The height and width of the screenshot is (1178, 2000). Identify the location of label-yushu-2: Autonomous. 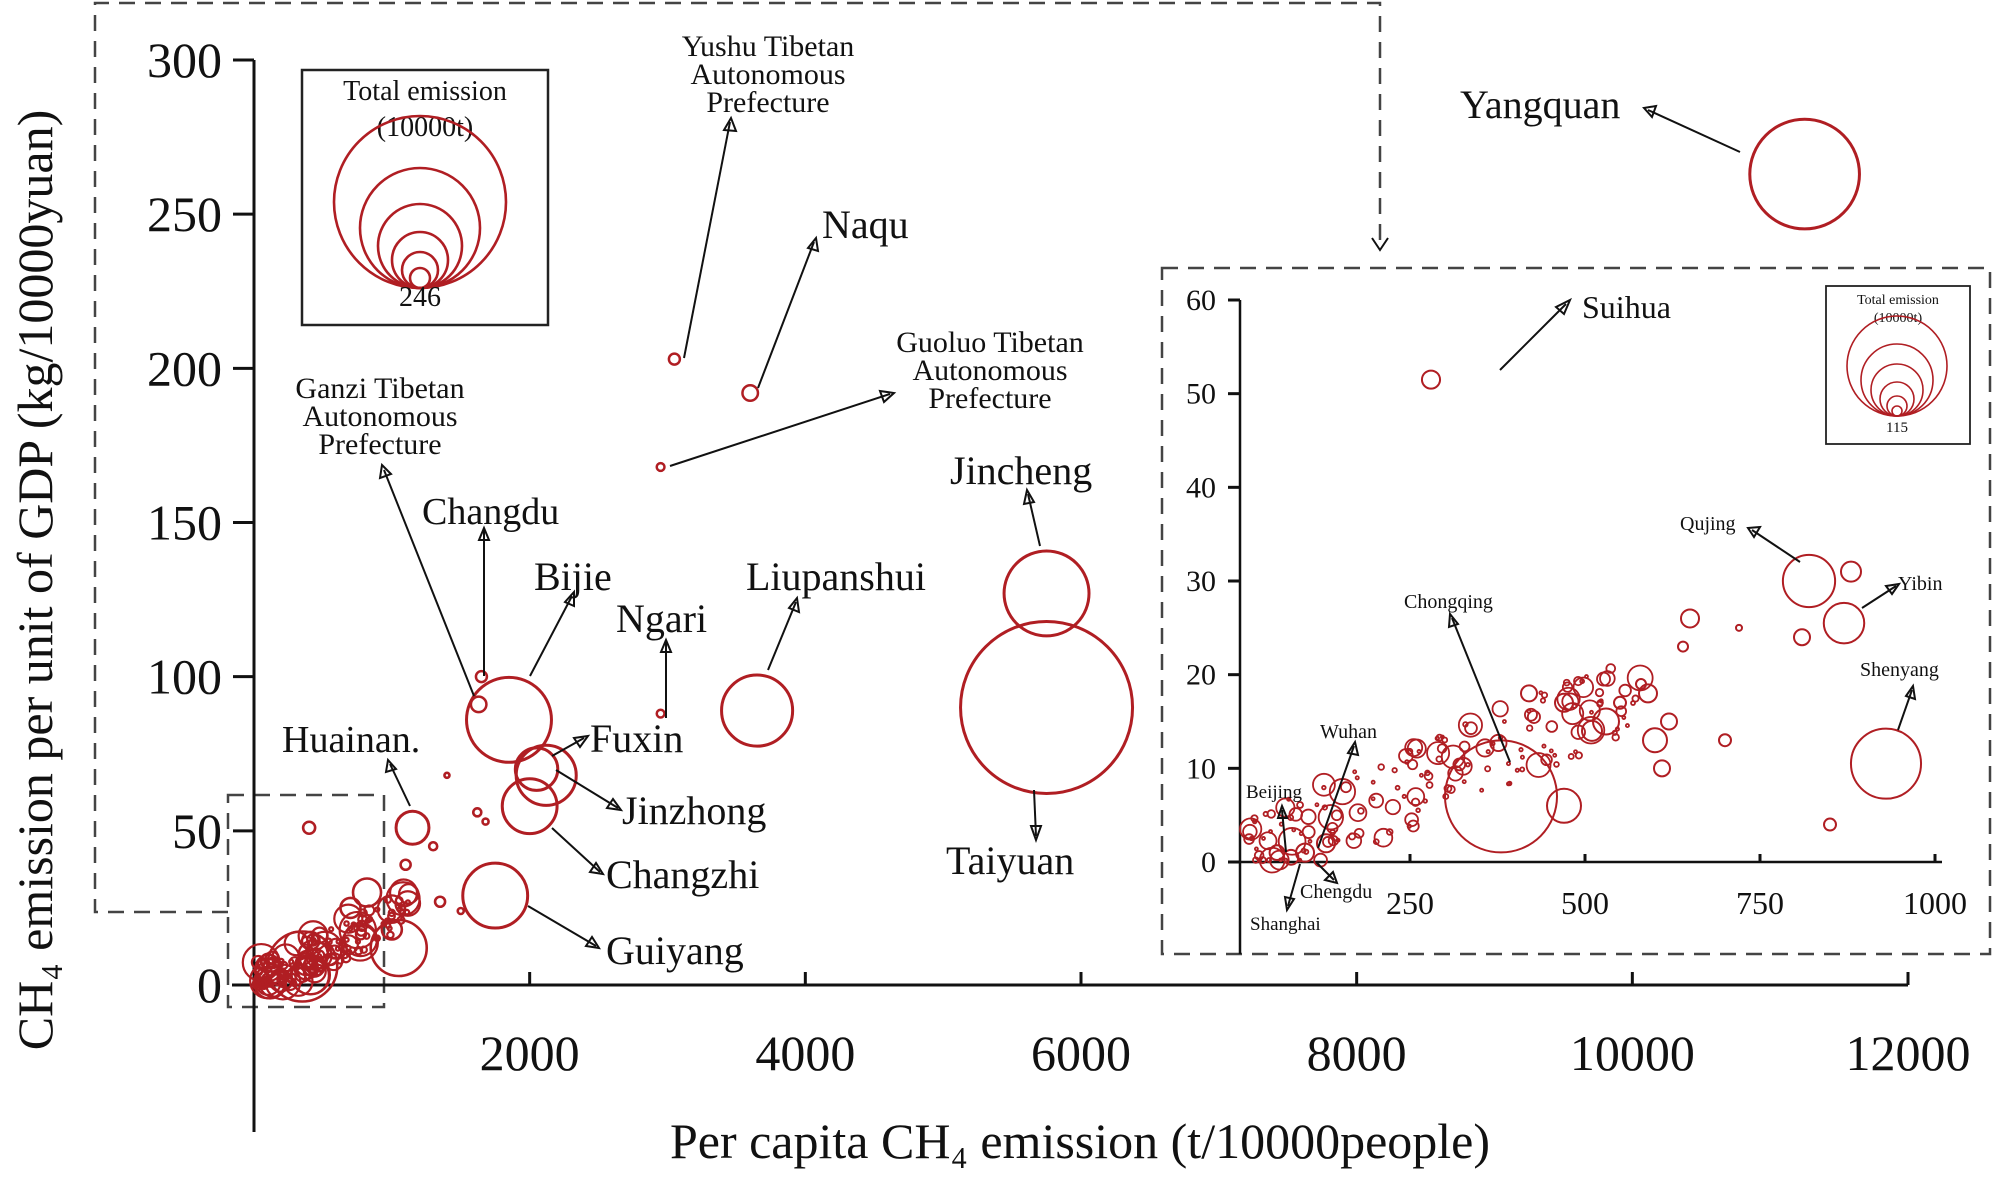
(767, 74).